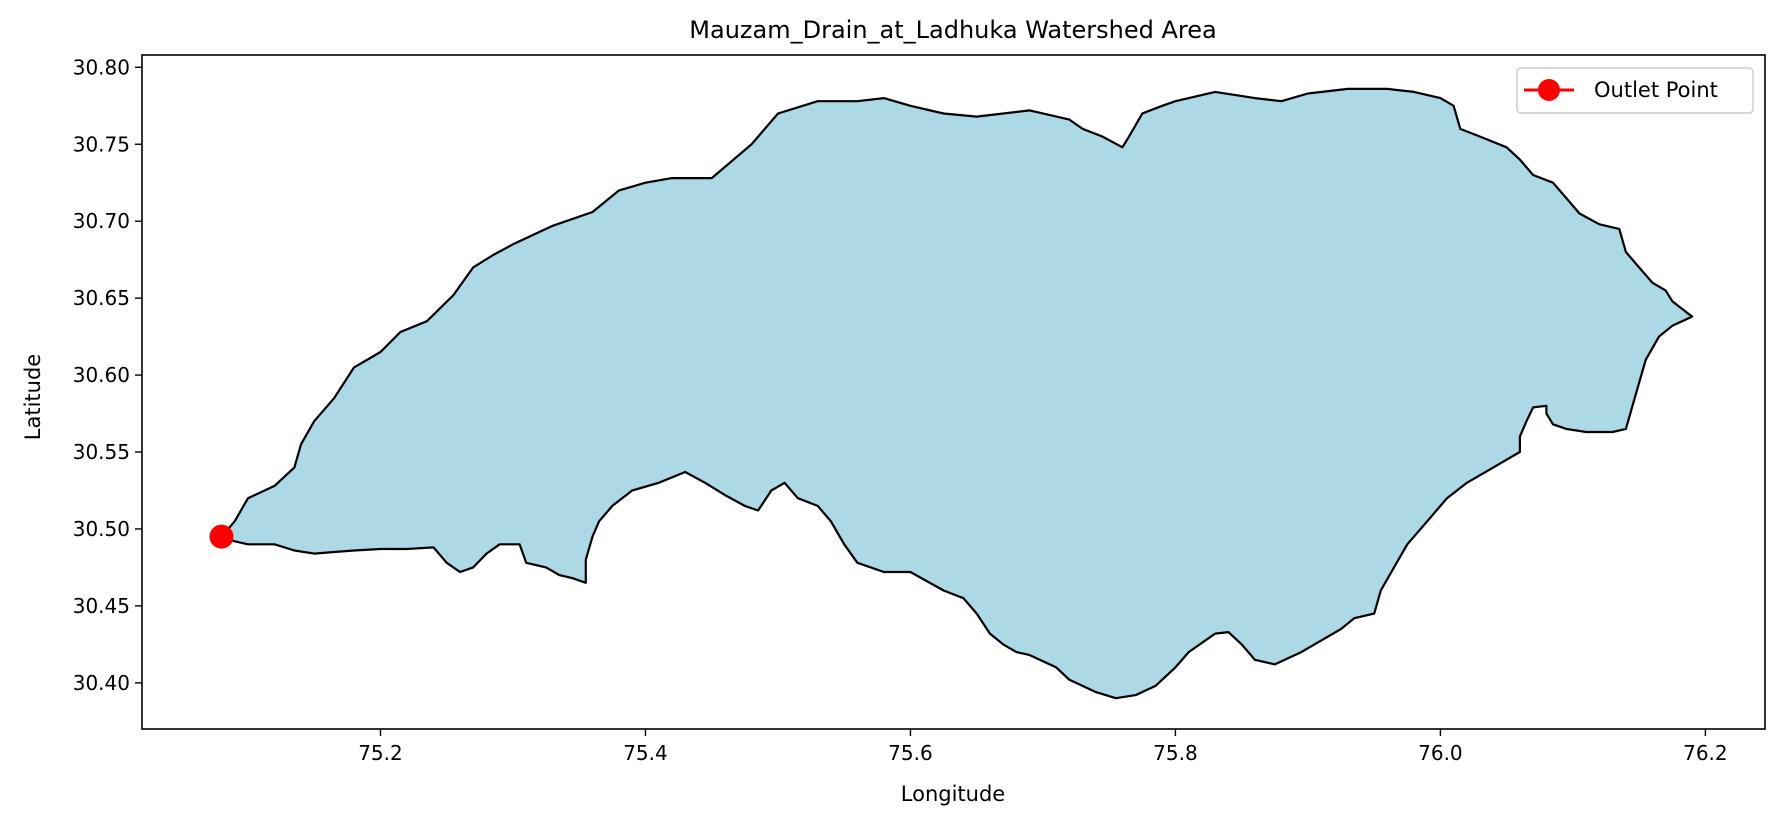 This screenshot has height=822, width=1781. I want to click on chart-title: Mauzam_Drain_at_Ladhuka Watershed Area, so click(952, 30).